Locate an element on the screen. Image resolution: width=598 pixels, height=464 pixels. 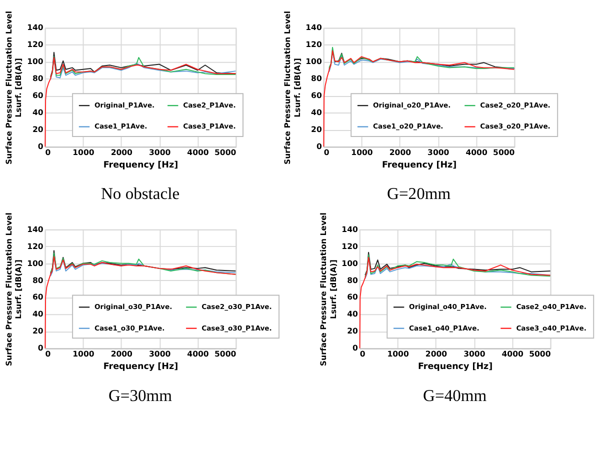
text: G=20mm is located at coordinates (419, 194).